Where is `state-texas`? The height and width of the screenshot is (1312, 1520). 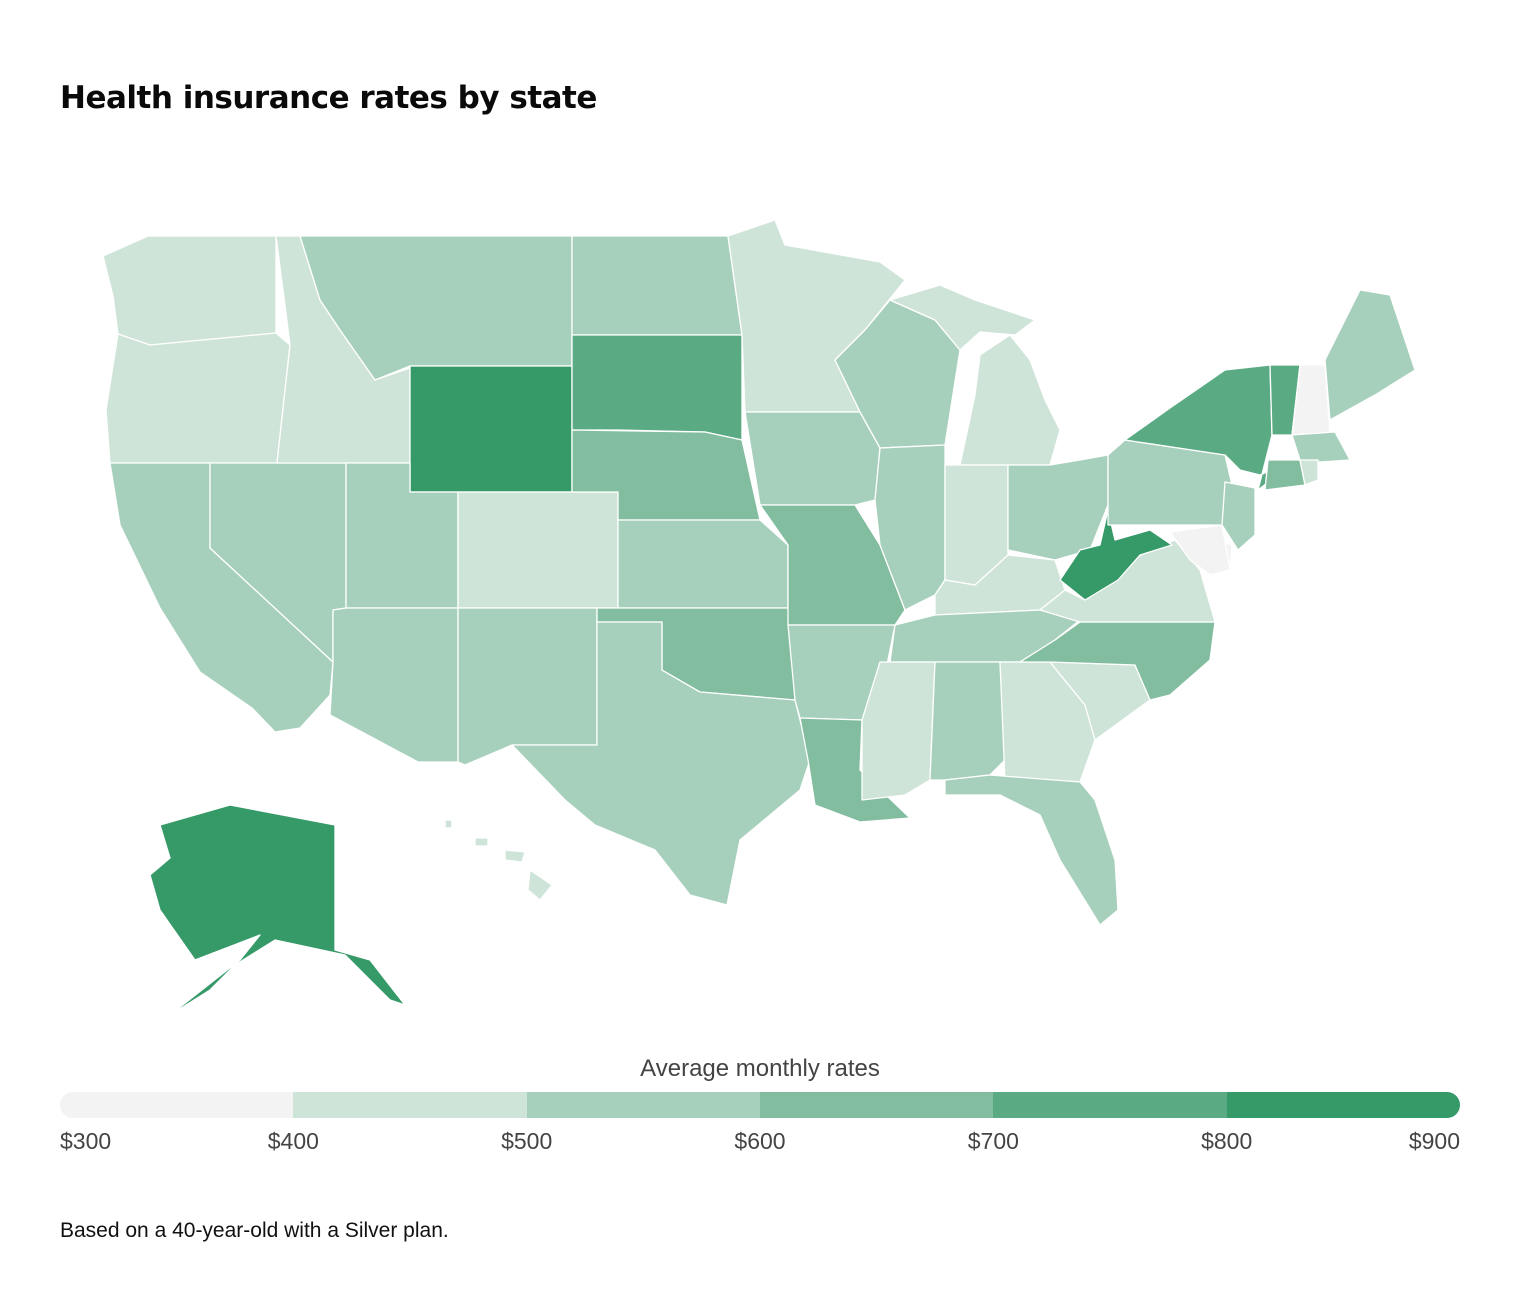 state-texas is located at coordinates (661, 763).